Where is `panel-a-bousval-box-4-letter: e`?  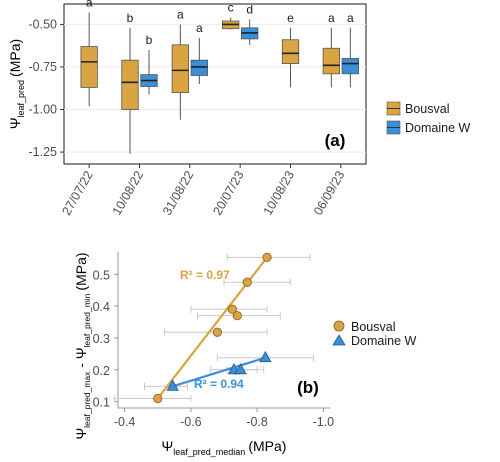
panel-a-bousval-box-4-letter: e is located at coordinates (290, 18).